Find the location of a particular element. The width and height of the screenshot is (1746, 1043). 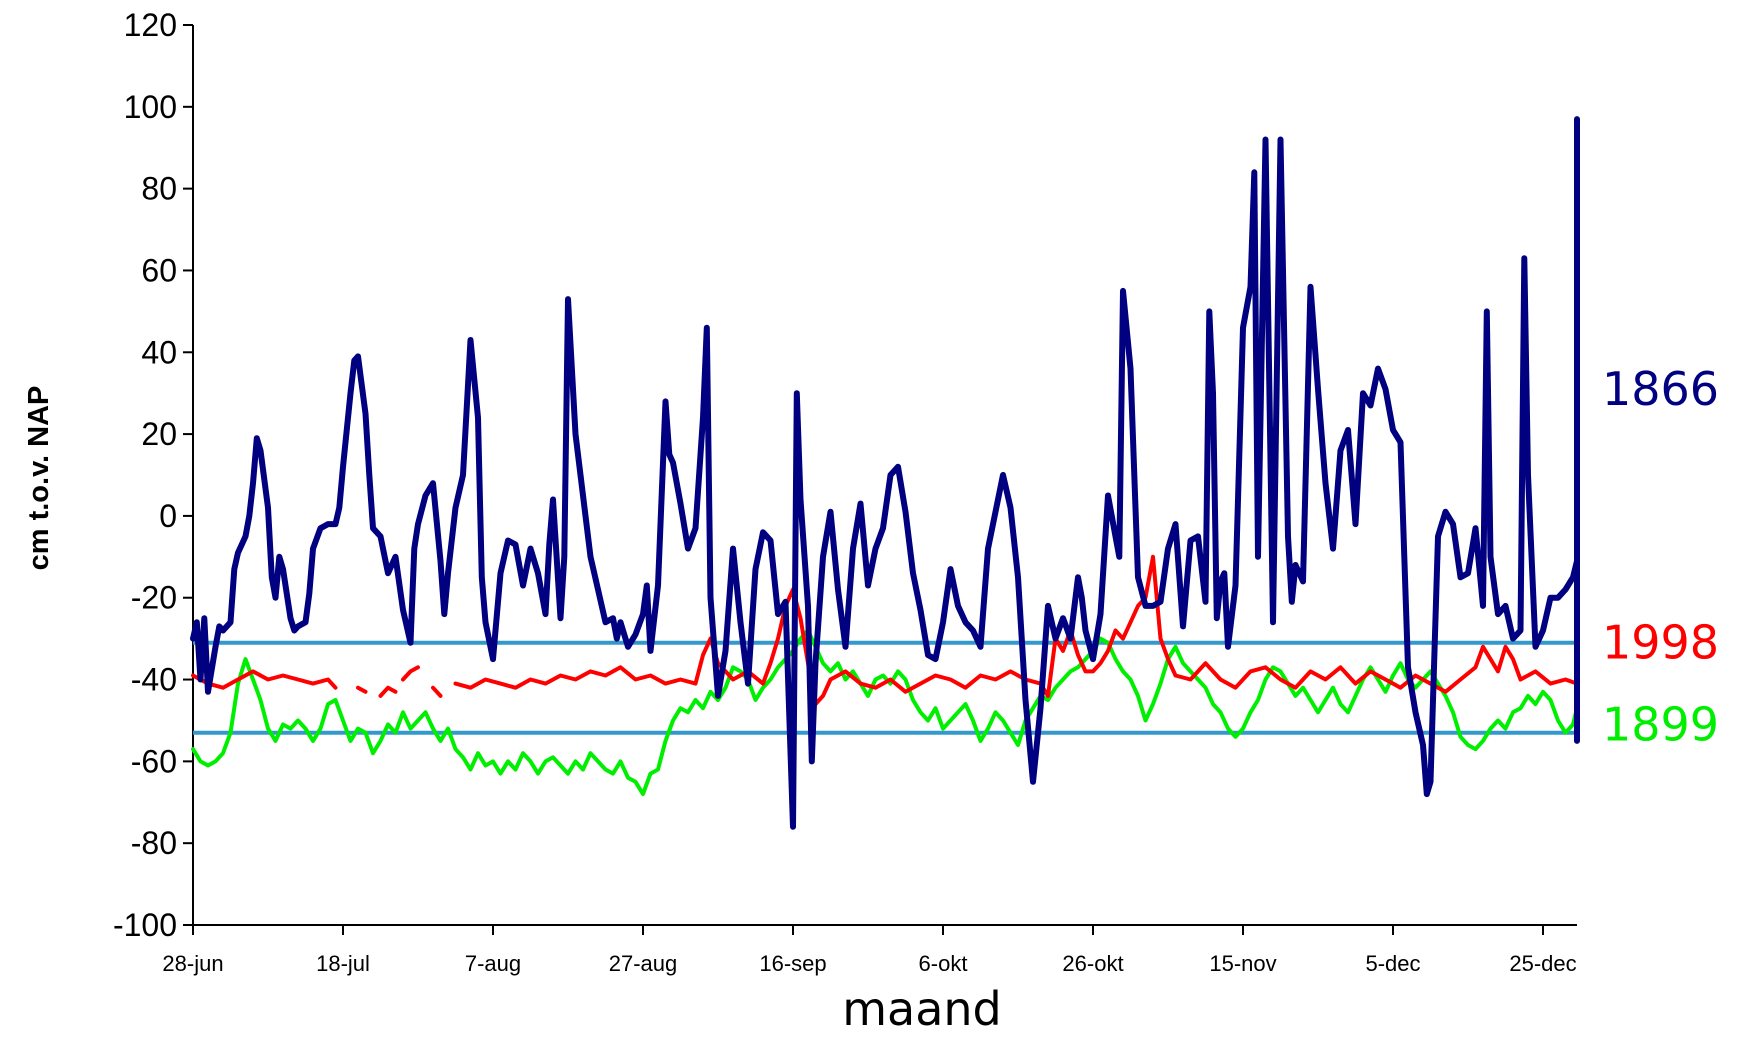

series-annotation-1998: 1998 is located at coordinates (1660, 643).